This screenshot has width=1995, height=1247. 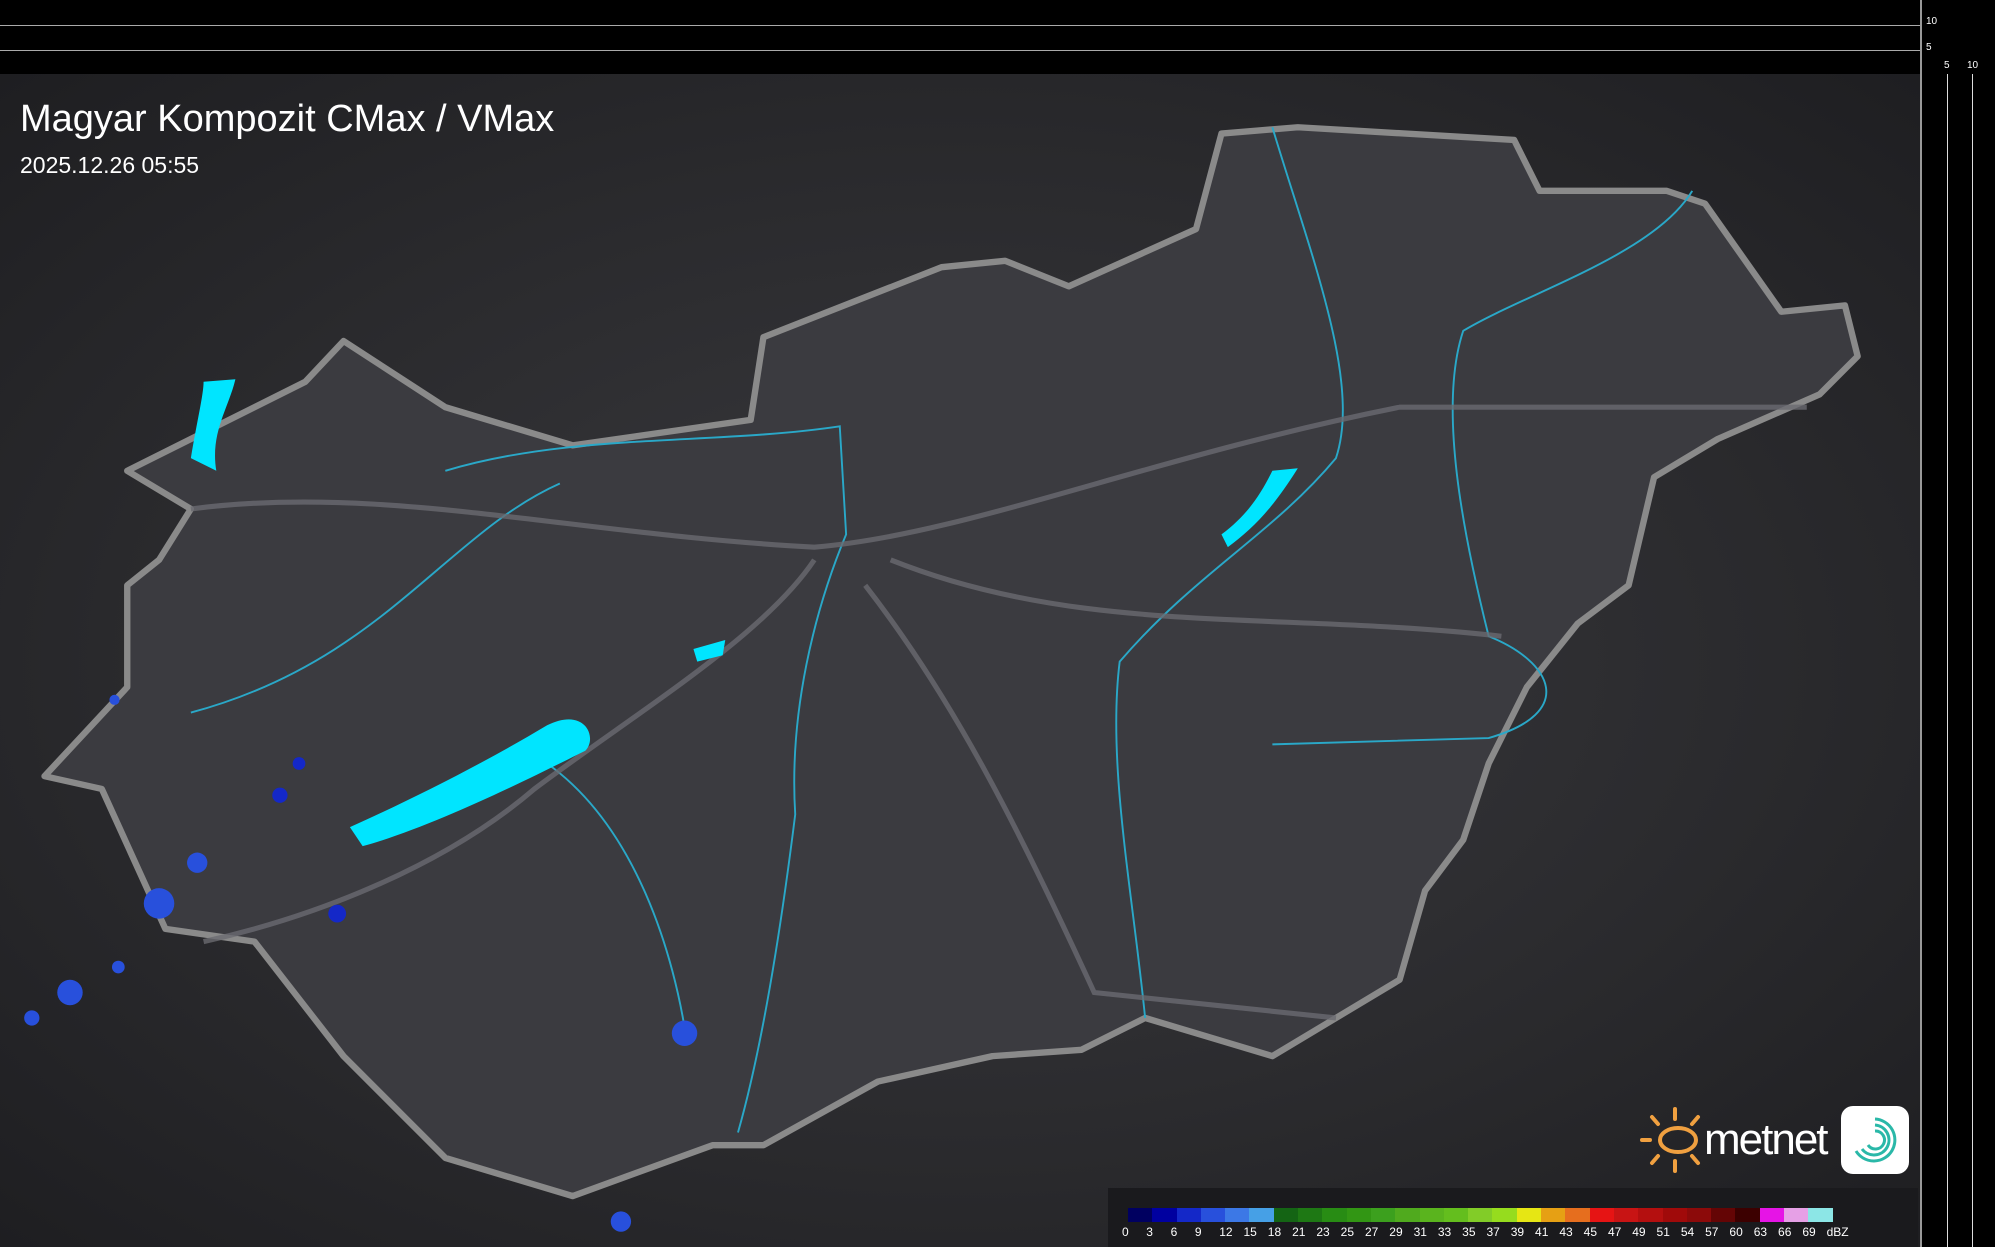 I want to click on legend-label: 66, so click(x=1785, y=1232).